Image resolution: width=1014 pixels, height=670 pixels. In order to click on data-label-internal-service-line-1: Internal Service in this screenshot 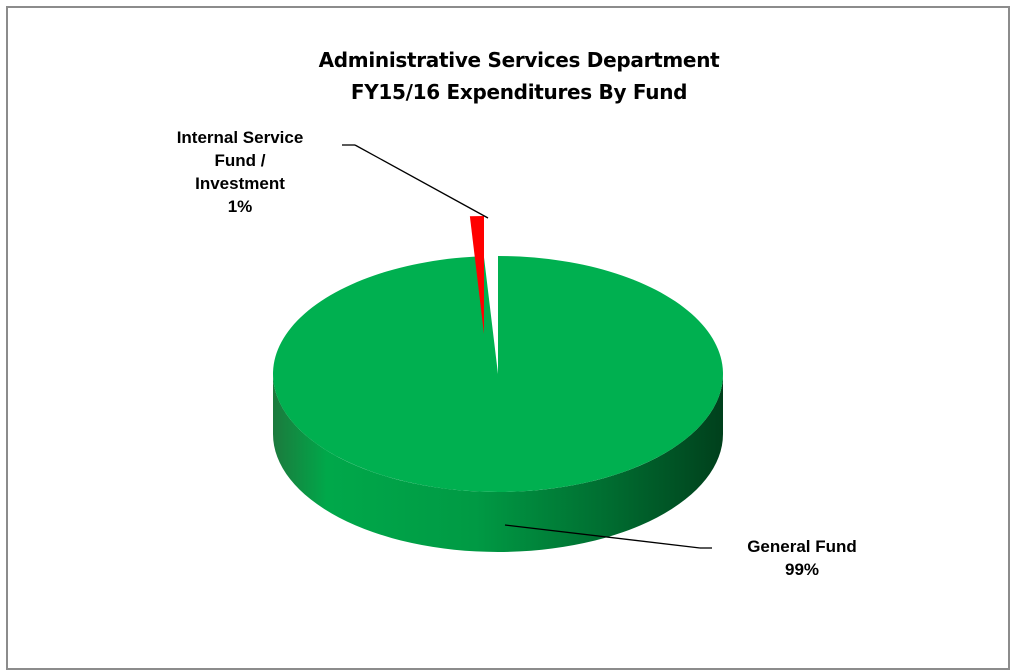, I will do `click(240, 137)`.